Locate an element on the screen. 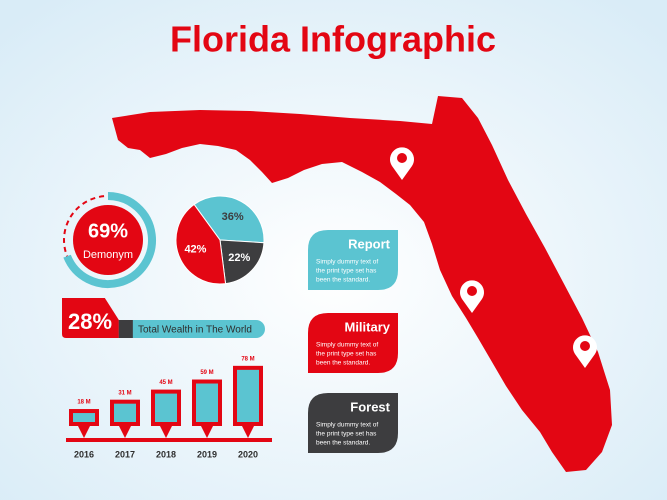  bar-category: 2018 is located at coordinates (166, 454).